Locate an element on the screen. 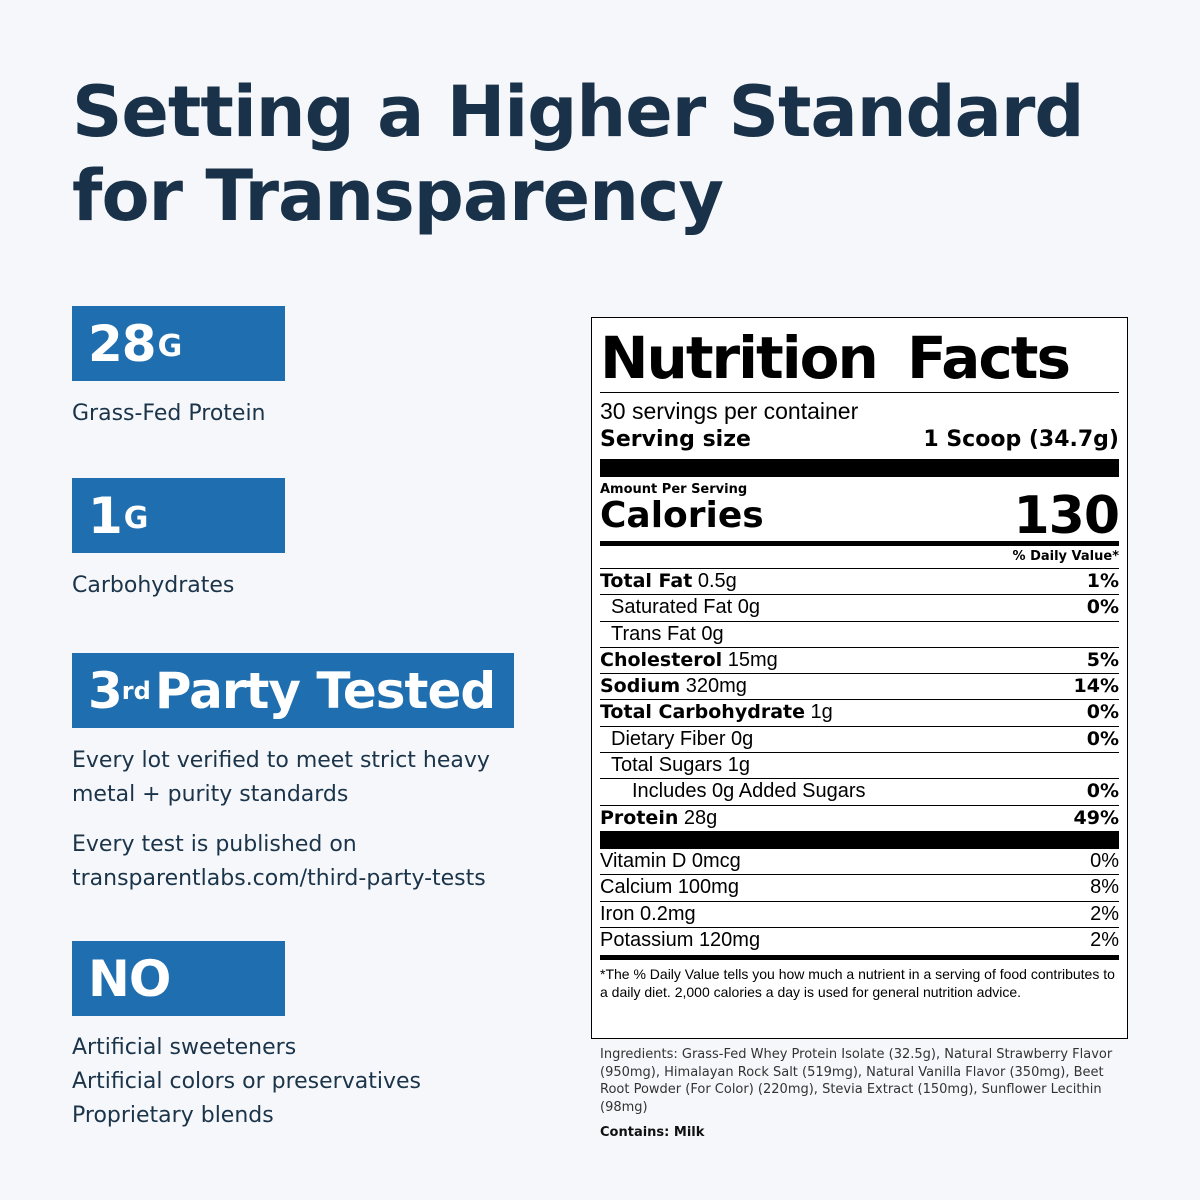  nutrient-row: Protein 28g 49% is located at coordinates (859, 817).